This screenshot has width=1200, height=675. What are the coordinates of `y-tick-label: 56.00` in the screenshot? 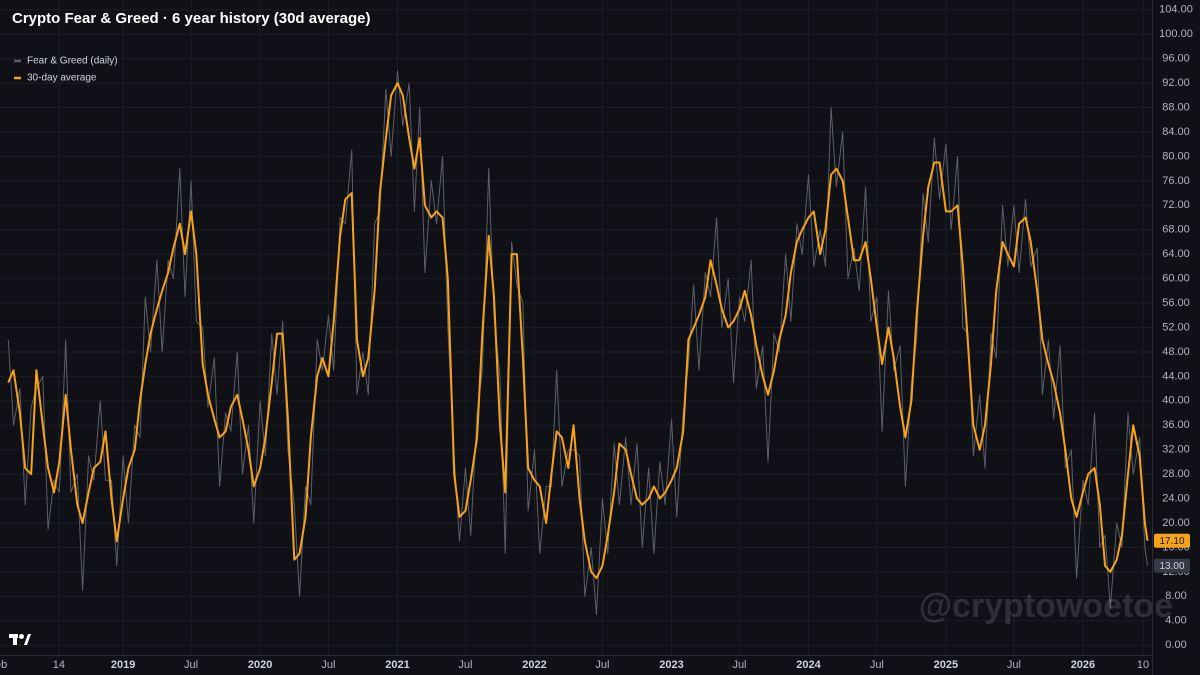 It's located at (1176, 303).